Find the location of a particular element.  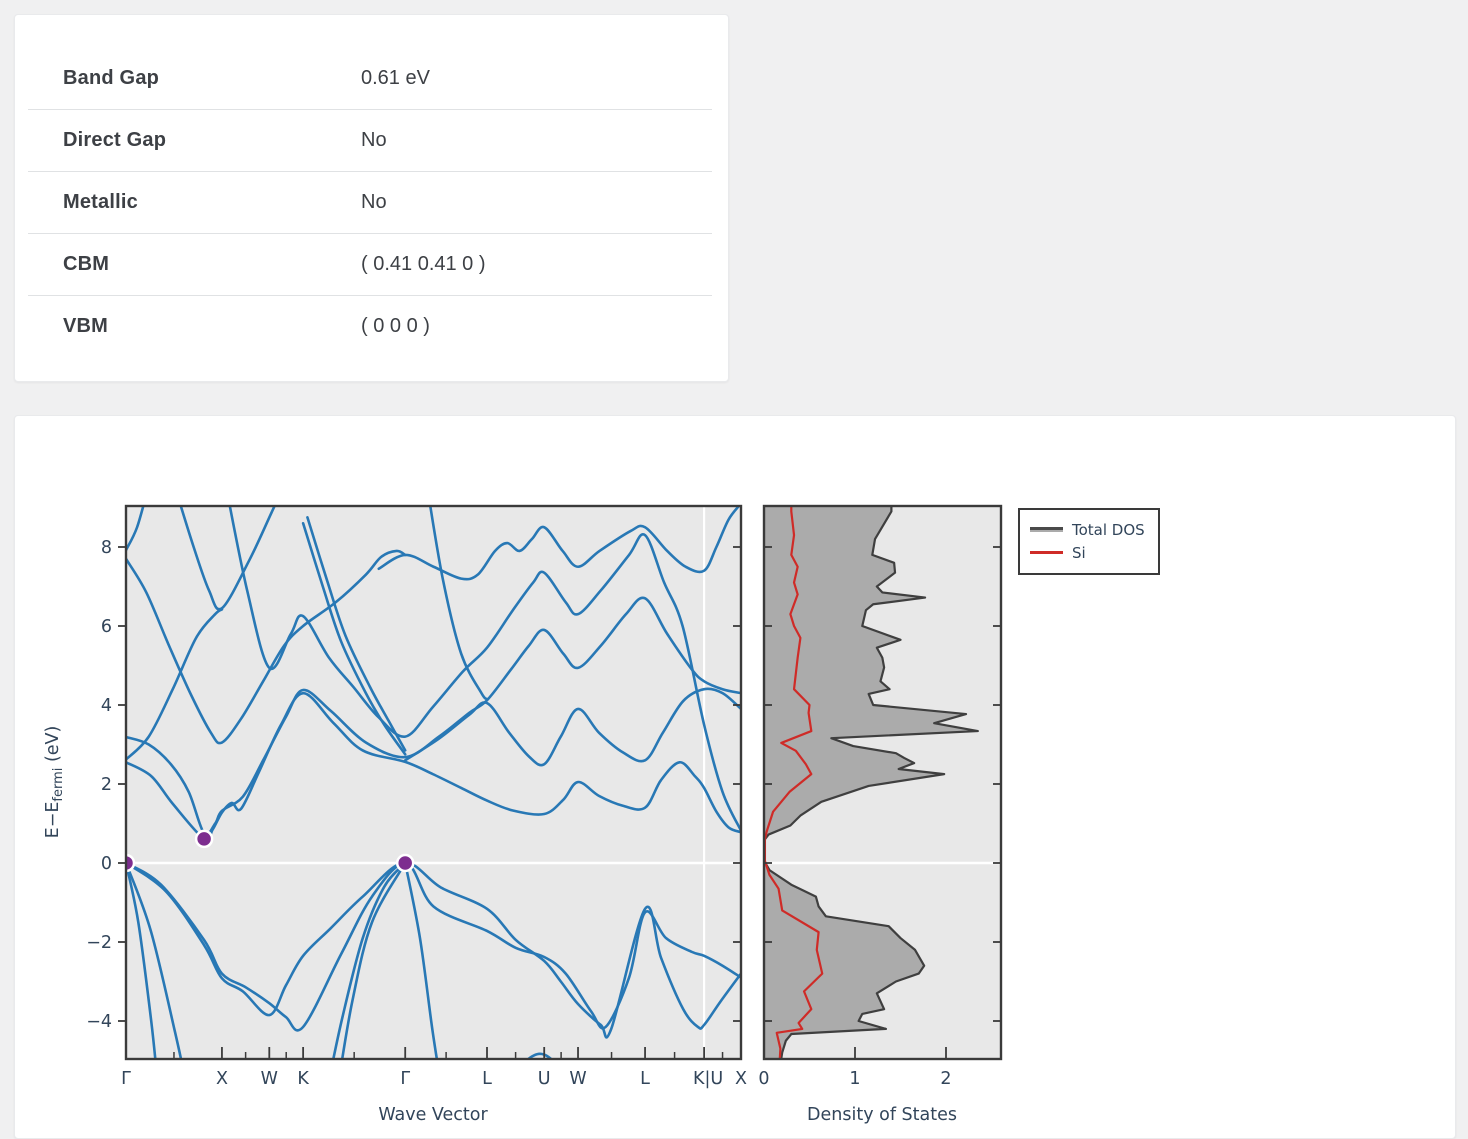

dos-axis-label: Density of States is located at coordinates (882, 1115).